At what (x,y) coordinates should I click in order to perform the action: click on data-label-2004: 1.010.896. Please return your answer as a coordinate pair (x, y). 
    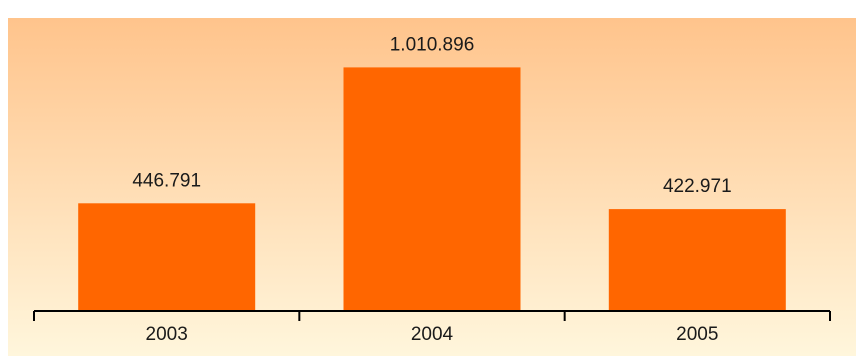
    Looking at the image, I should click on (432, 44).